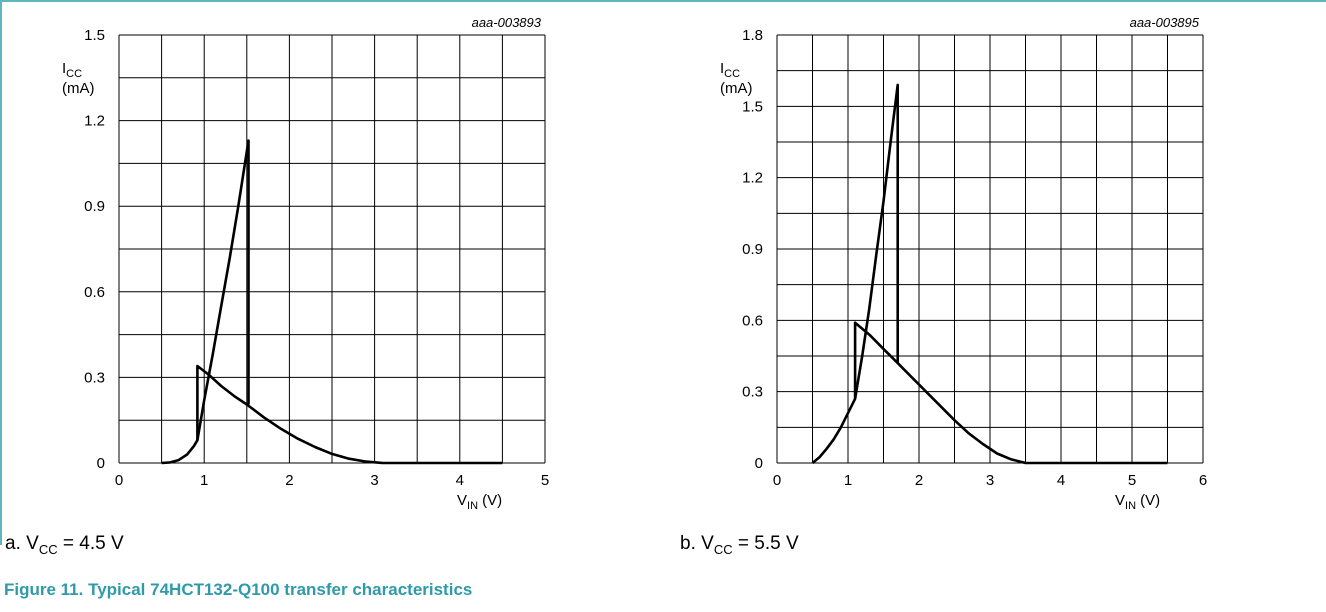  What do you see at coordinates (94, 206) in the screenshot?
I see `chart-a-y-tick-label: 0.9` at bounding box center [94, 206].